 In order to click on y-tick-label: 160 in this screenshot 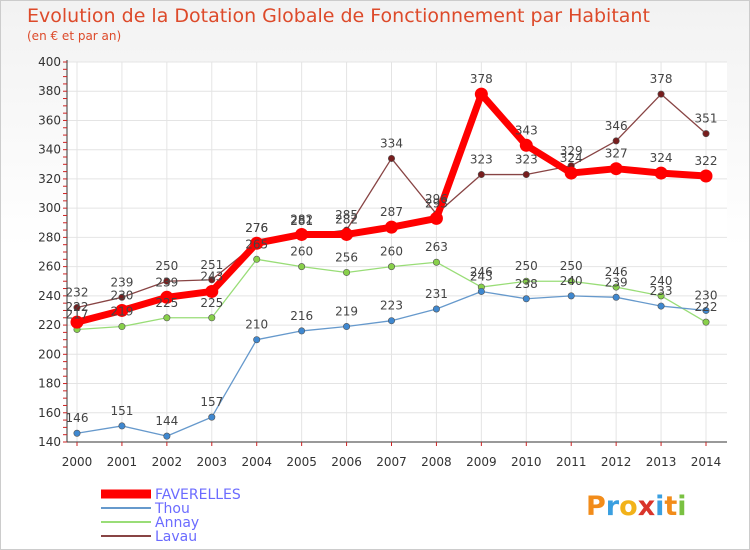, I will do `click(49, 413)`.